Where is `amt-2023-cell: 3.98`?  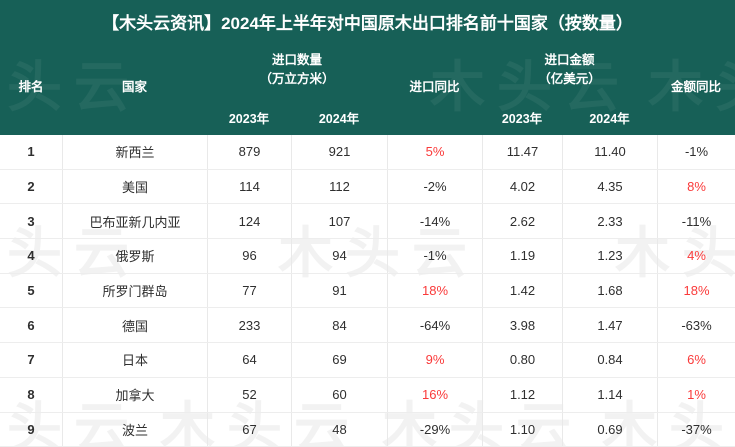 amt-2023-cell: 3.98 is located at coordinates (522, 325).